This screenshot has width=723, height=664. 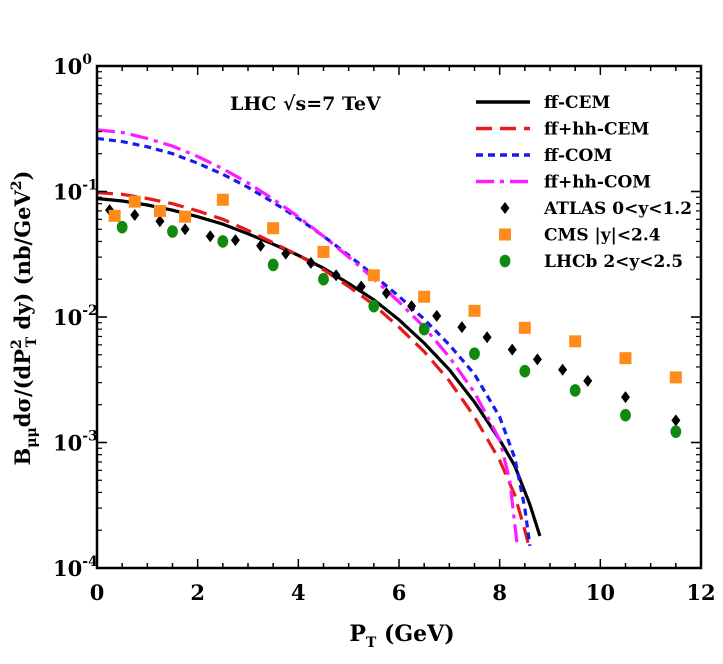 What do you see at coordinates (97, 592) in the screenshot?
I see `x-tick-label: 0` at bounding box center [97, 592].